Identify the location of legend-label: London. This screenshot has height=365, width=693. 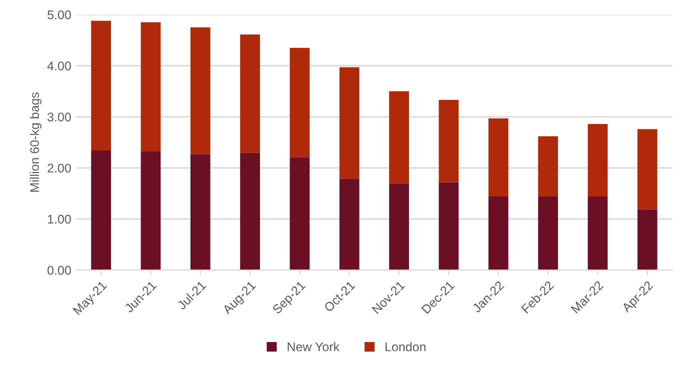
(406, 347).